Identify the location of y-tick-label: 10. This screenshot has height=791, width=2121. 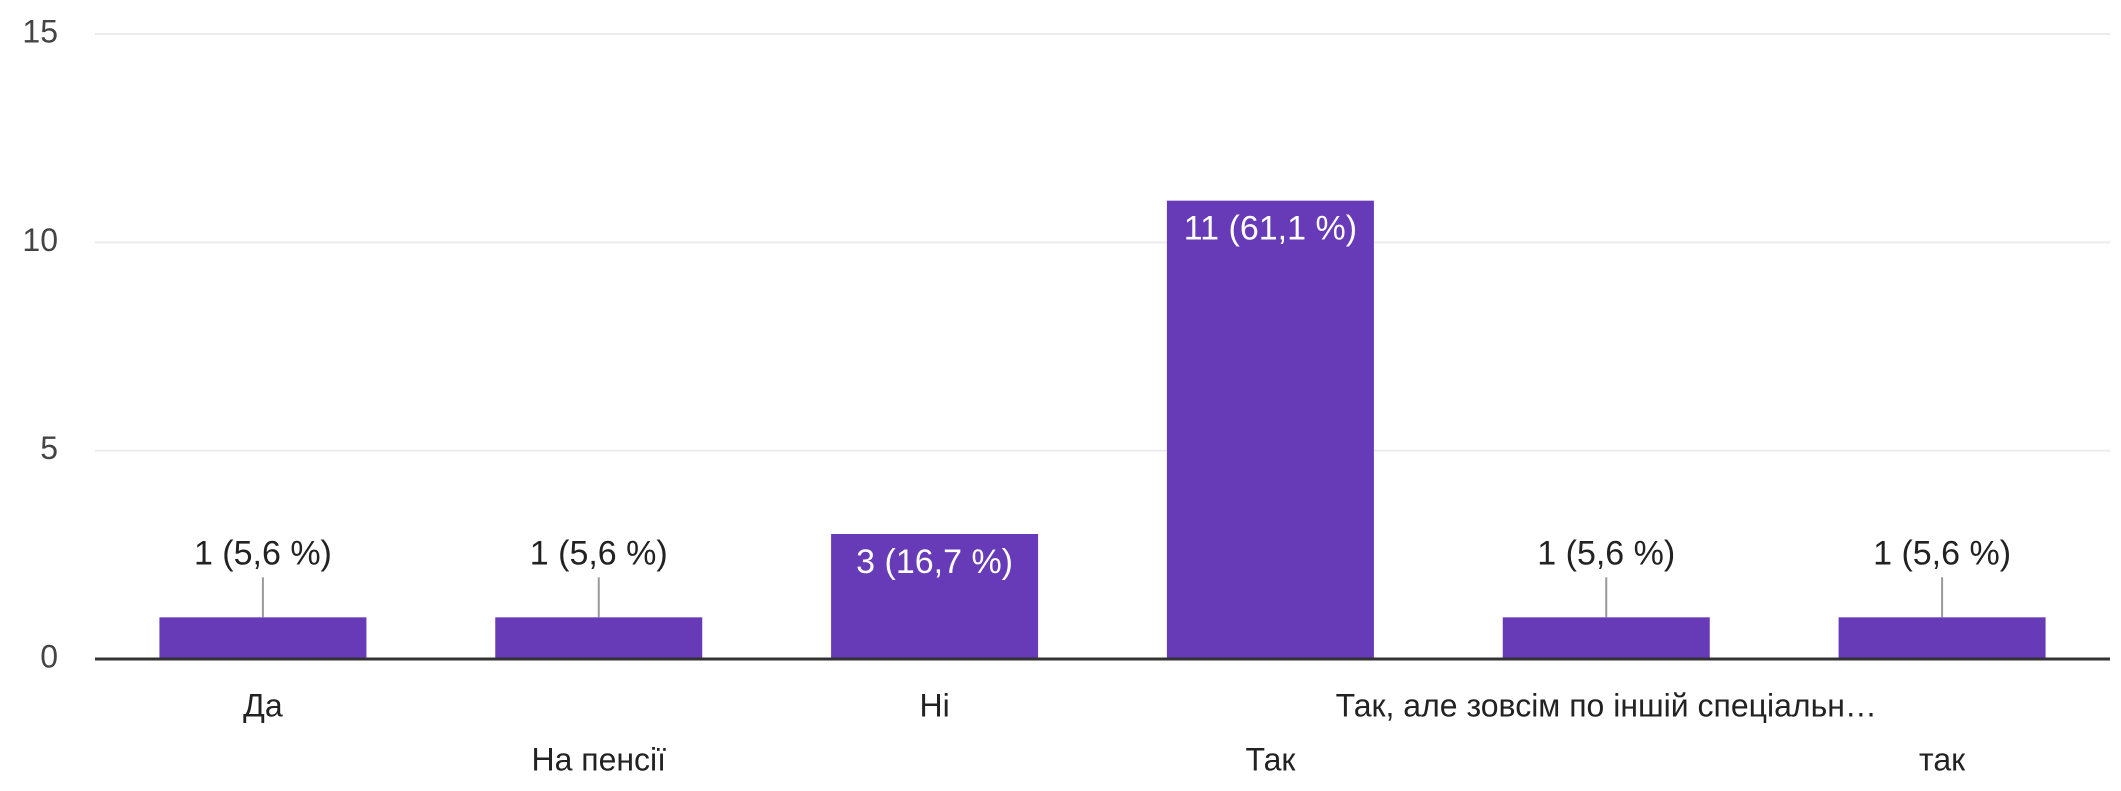
(40, 240).